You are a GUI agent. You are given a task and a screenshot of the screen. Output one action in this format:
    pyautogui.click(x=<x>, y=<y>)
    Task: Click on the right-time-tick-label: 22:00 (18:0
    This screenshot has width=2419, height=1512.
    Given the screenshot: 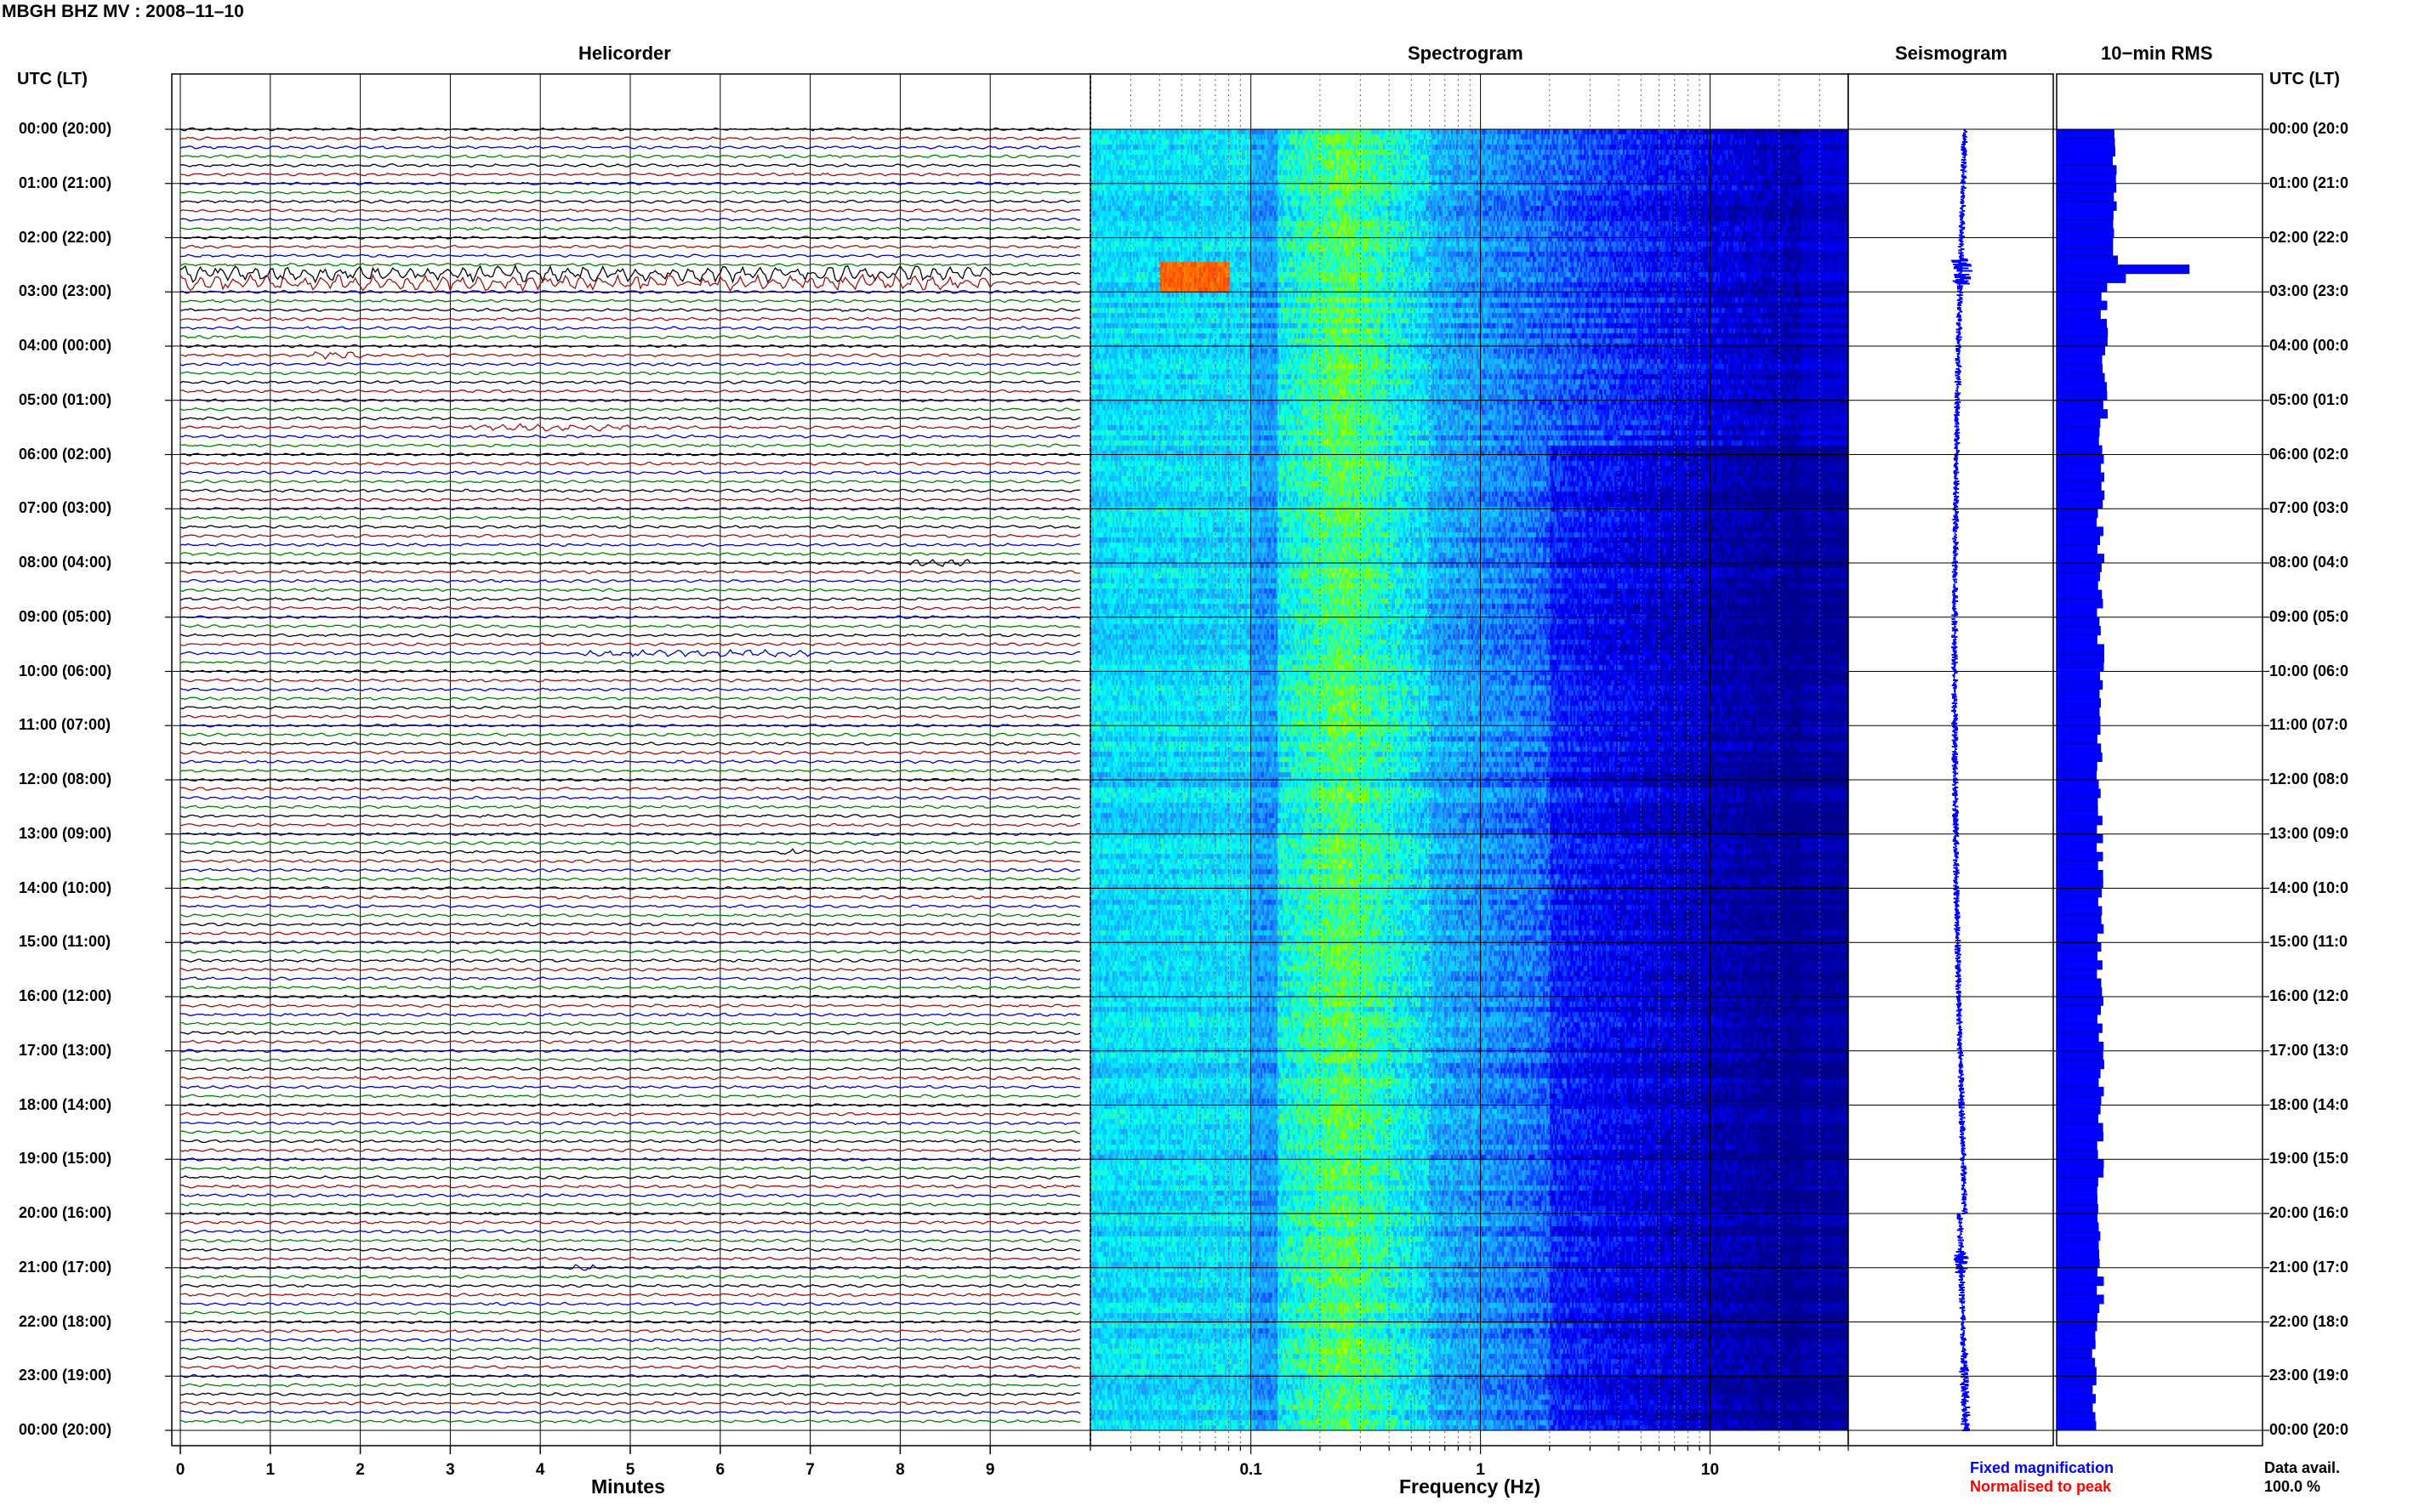 What is the action you would take?
    pyautogui.click(x=2309, y=1321)
    